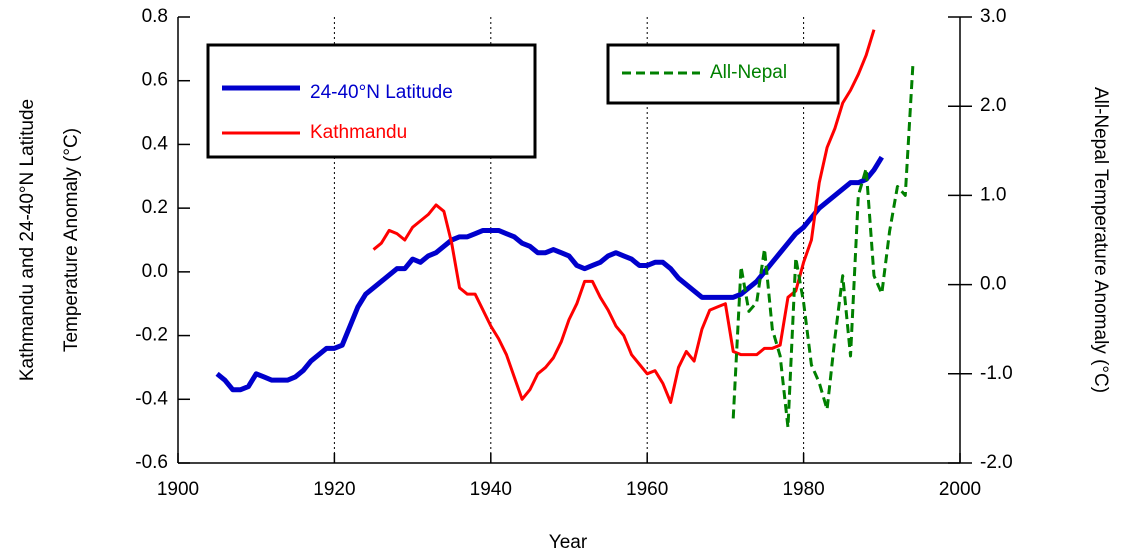  What do you see at coordinates (71, 240) in the screenshot?
I see `y-axis-title: Temperature Anomaly (°C)` at bounding box center [71, 240].